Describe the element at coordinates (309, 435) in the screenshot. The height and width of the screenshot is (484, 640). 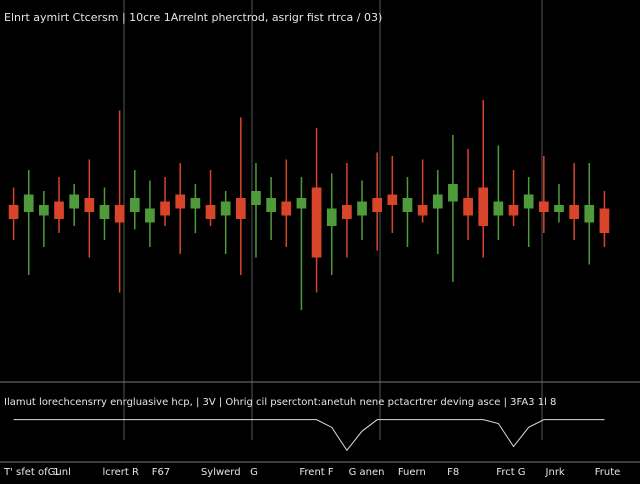
I see `indicator-line` at that location.